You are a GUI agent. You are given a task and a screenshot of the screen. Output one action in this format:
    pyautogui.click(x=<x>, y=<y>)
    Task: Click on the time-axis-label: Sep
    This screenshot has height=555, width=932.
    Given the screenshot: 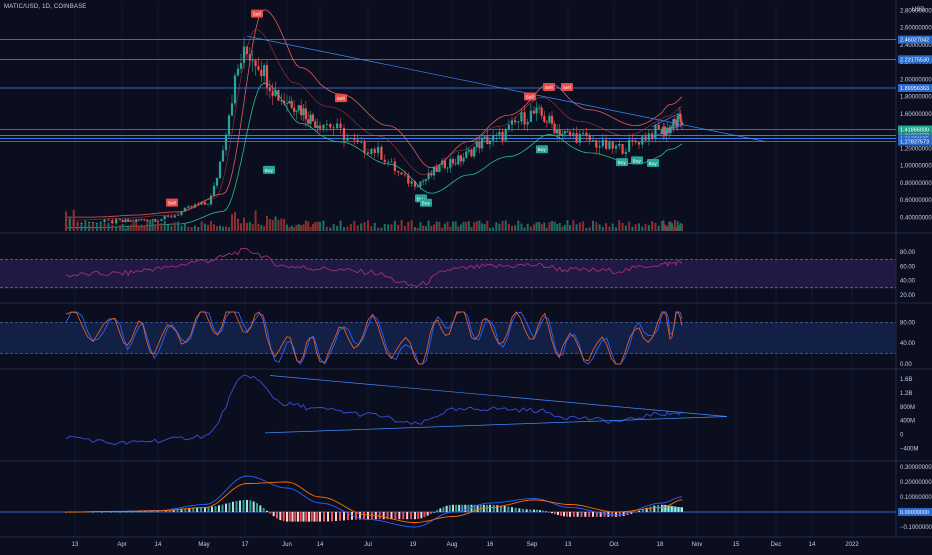 What is the action you would take?
    pyautogui.click(x=532, y=545)
    